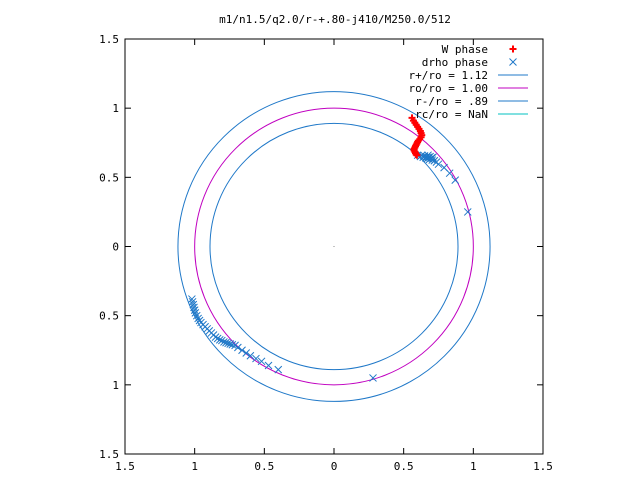  I want to click on legend-label: r-/ro = .89, so click(451, 101).